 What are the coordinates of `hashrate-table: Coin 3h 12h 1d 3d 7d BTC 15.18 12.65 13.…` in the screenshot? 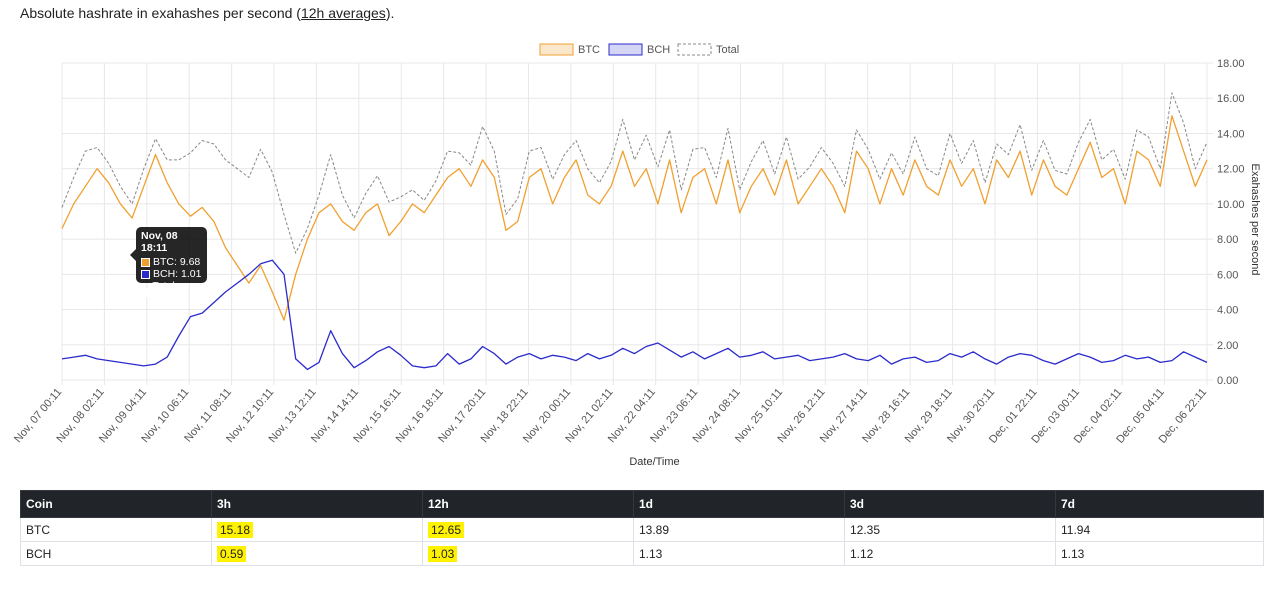 It's located at (642, 528).